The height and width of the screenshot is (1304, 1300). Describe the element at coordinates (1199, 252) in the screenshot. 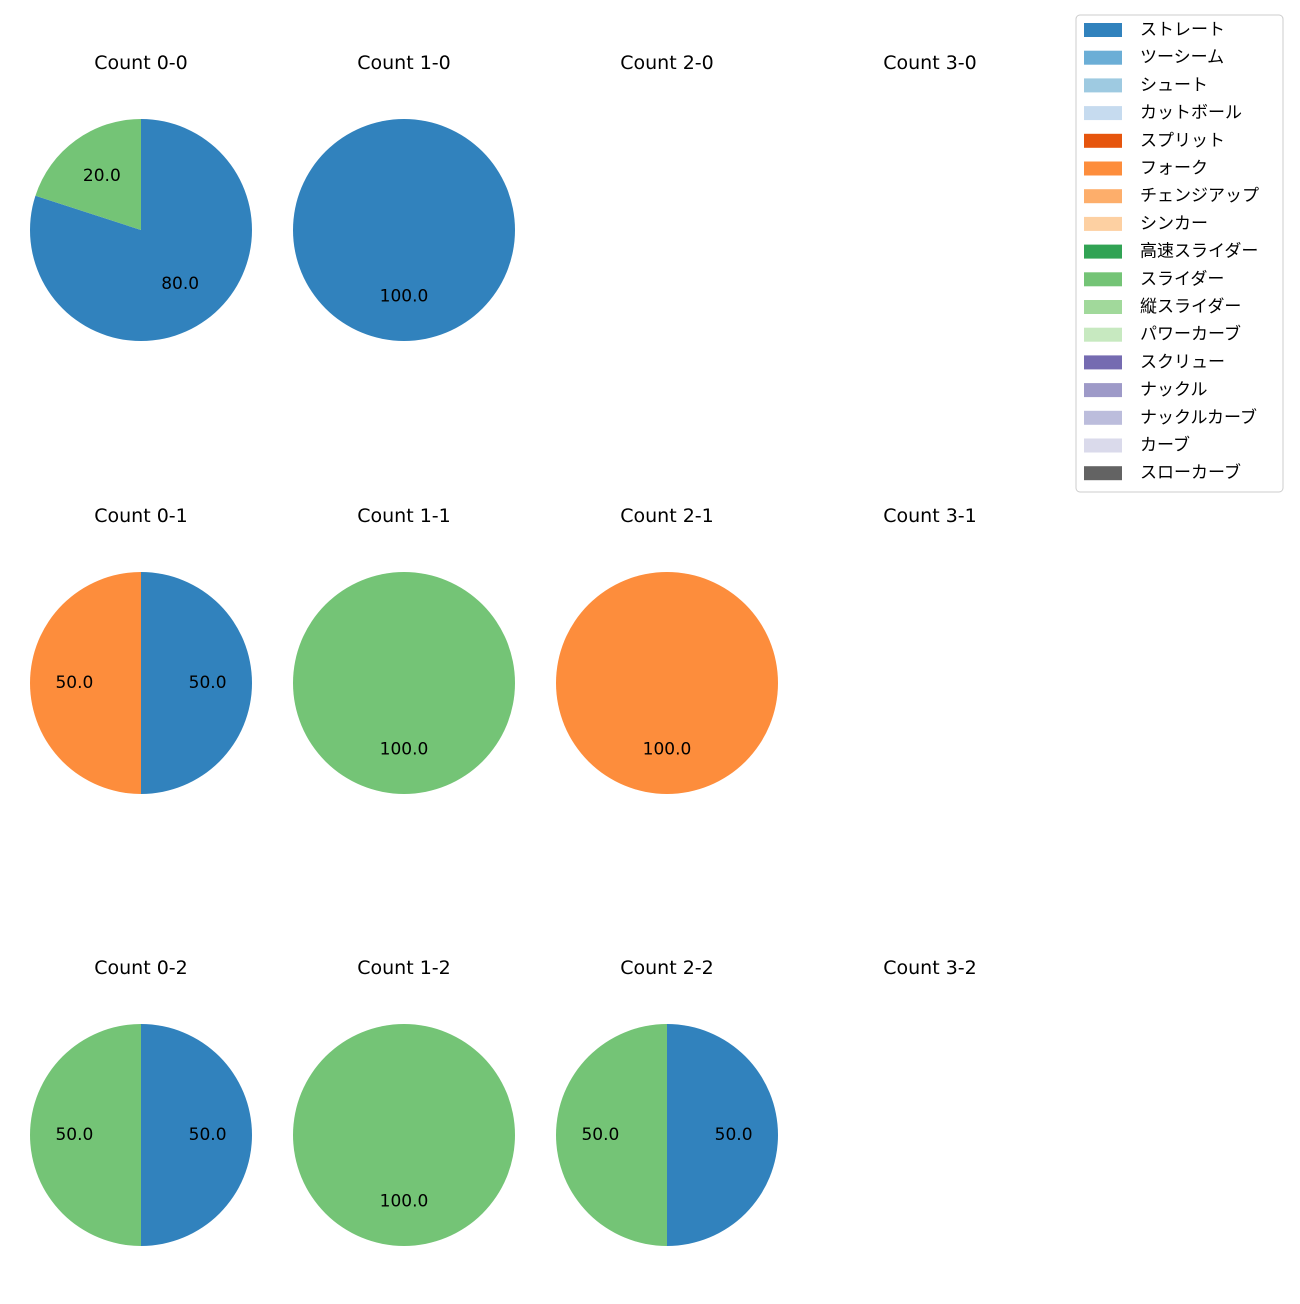

I see `legend-label: 高速スライダー` at that location.